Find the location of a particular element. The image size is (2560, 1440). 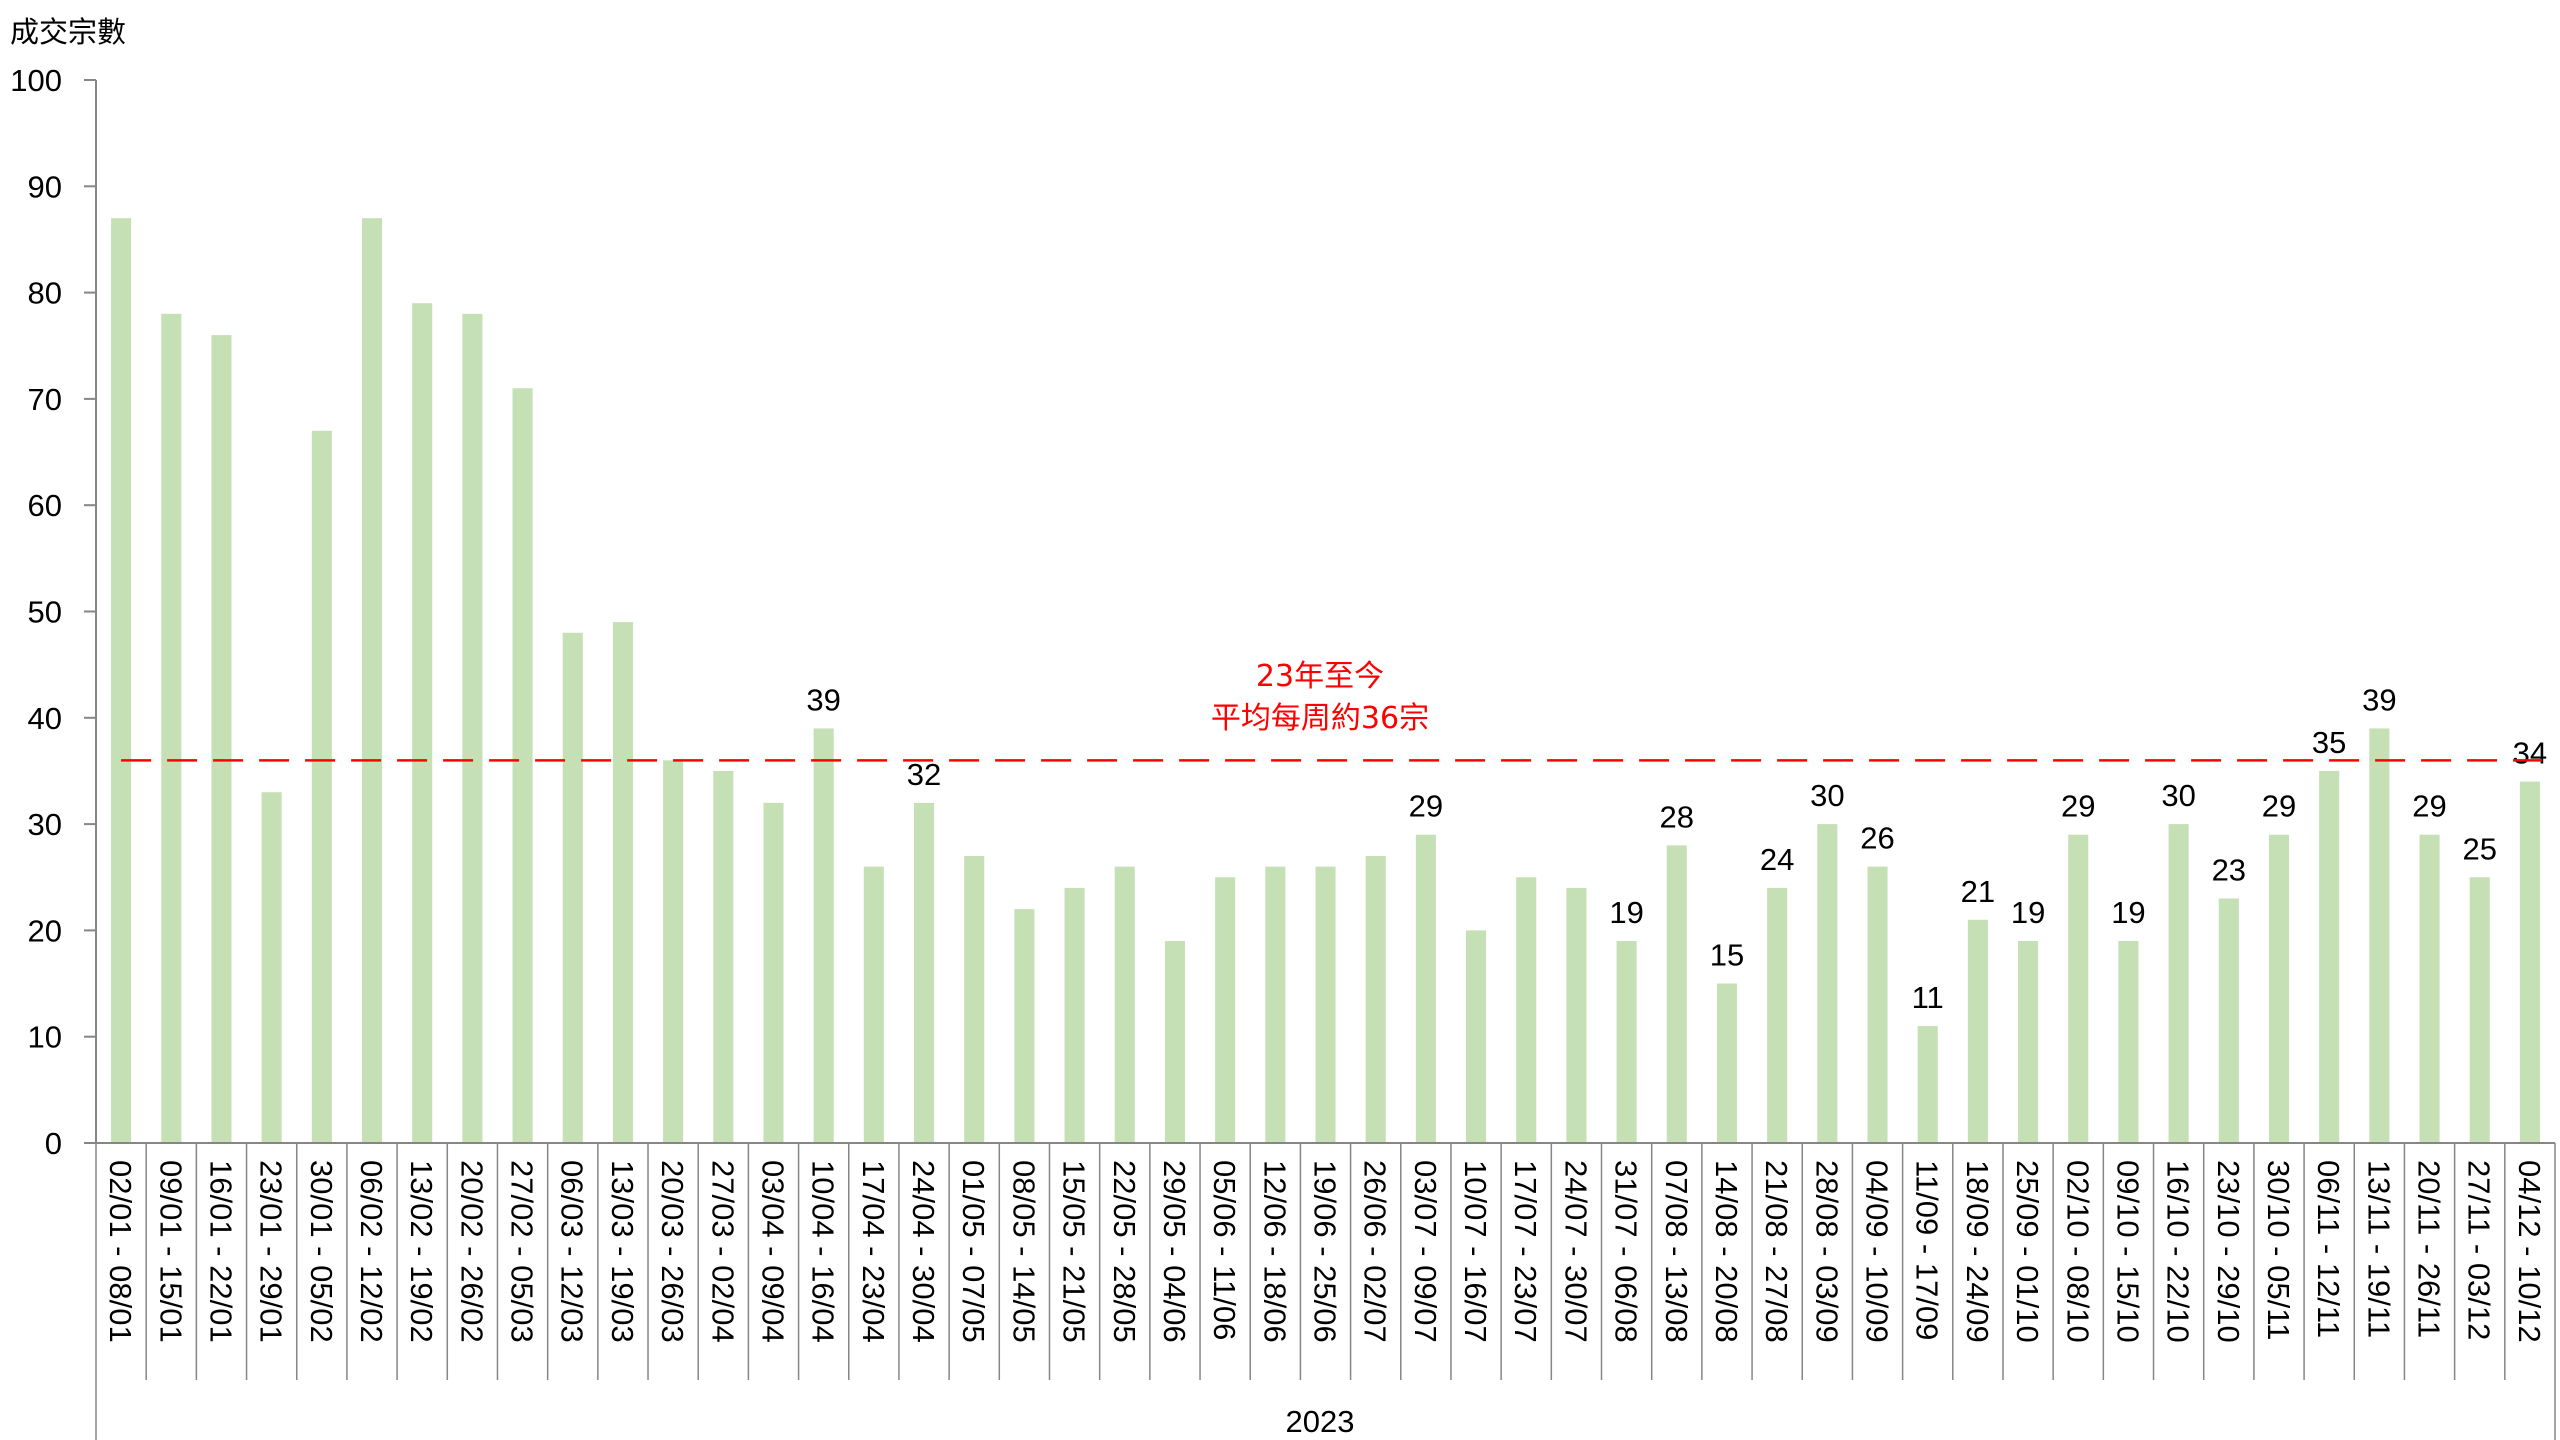

x-category-label: 25/09 - 01/10 is located at coordinates (2027, 1251).